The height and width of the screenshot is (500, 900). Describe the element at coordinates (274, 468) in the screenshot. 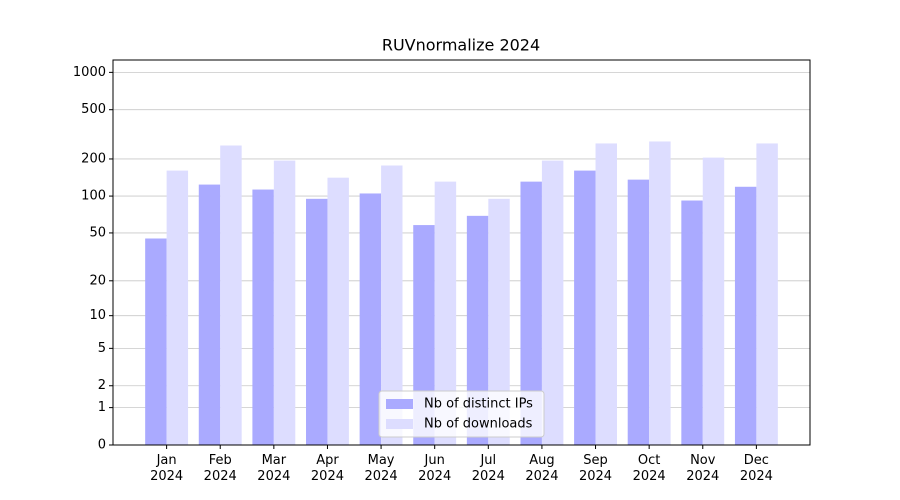

I see `x-tick-label: Mar 2024` at that location.